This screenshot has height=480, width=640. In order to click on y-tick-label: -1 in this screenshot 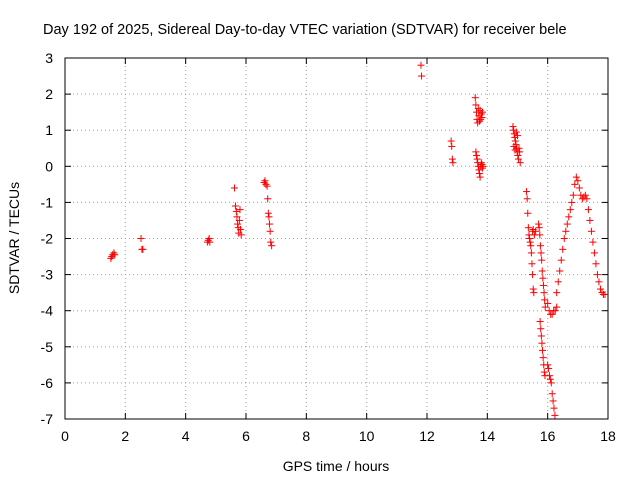, I will do `click(47, 202)`.